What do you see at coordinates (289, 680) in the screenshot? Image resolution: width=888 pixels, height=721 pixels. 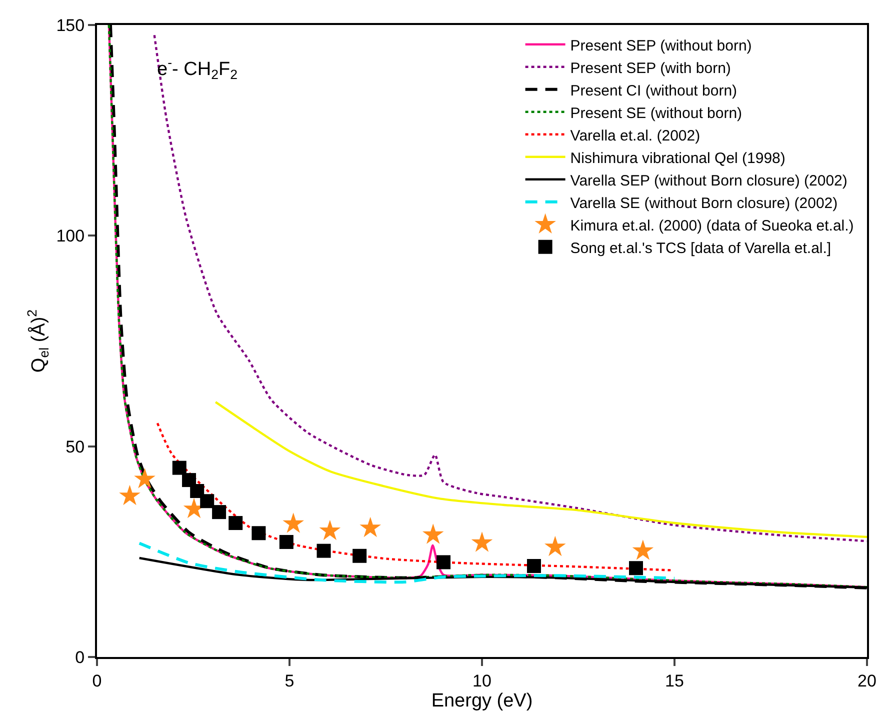 I see `x-tick-label: 5` at bounding box center [289, 680].